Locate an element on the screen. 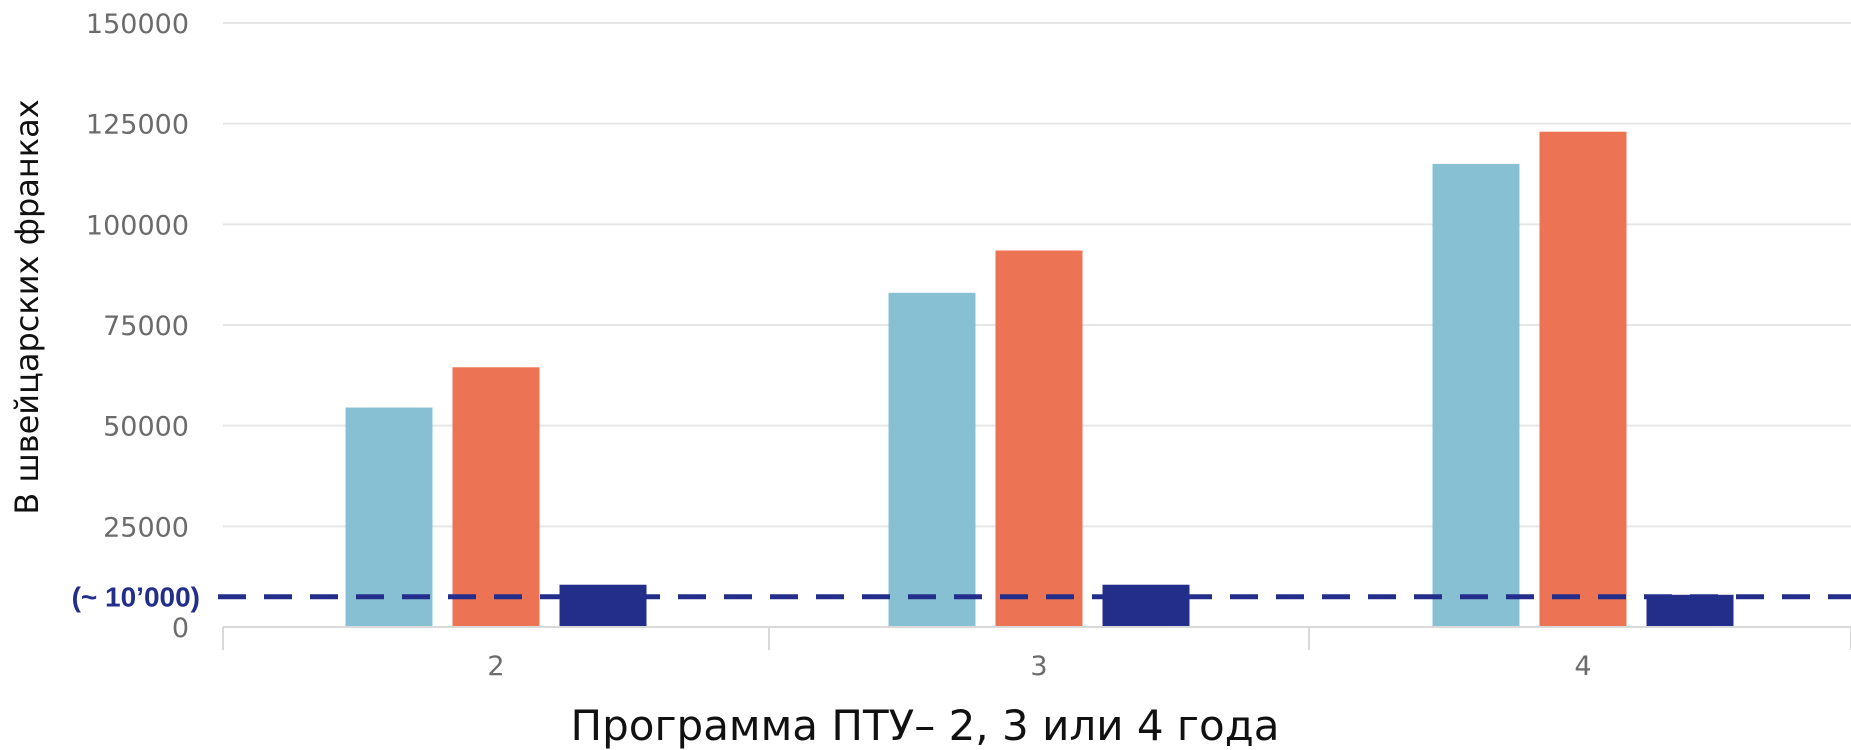 The height and width of the screenshot is (750, 1851). x-tick-label: 3 is located at coordinates (1038, 666).